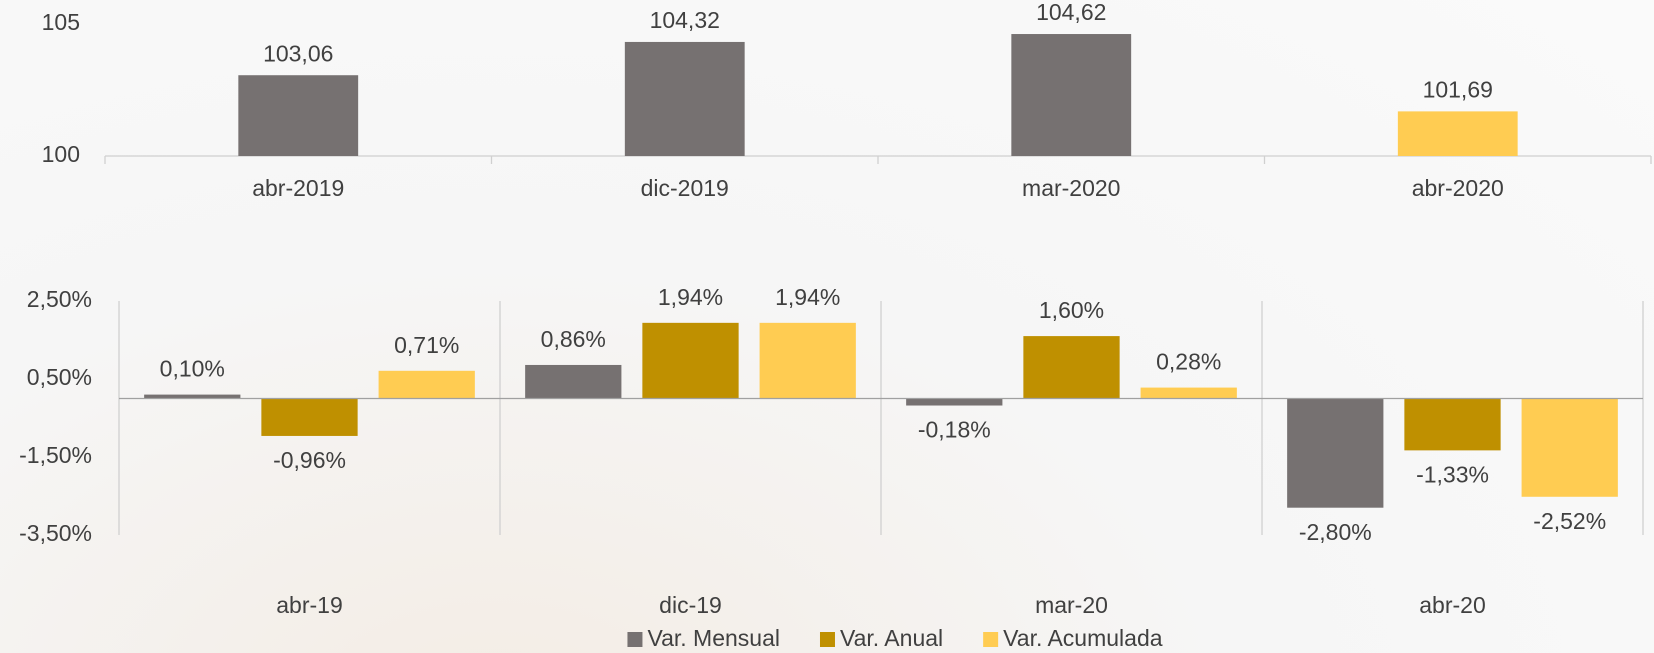 The height and width of the screenshot is (653, 1654). Describe the element at coordinates (1071, 12) in the screenshot. I see `data-label: 104,62` at that location.